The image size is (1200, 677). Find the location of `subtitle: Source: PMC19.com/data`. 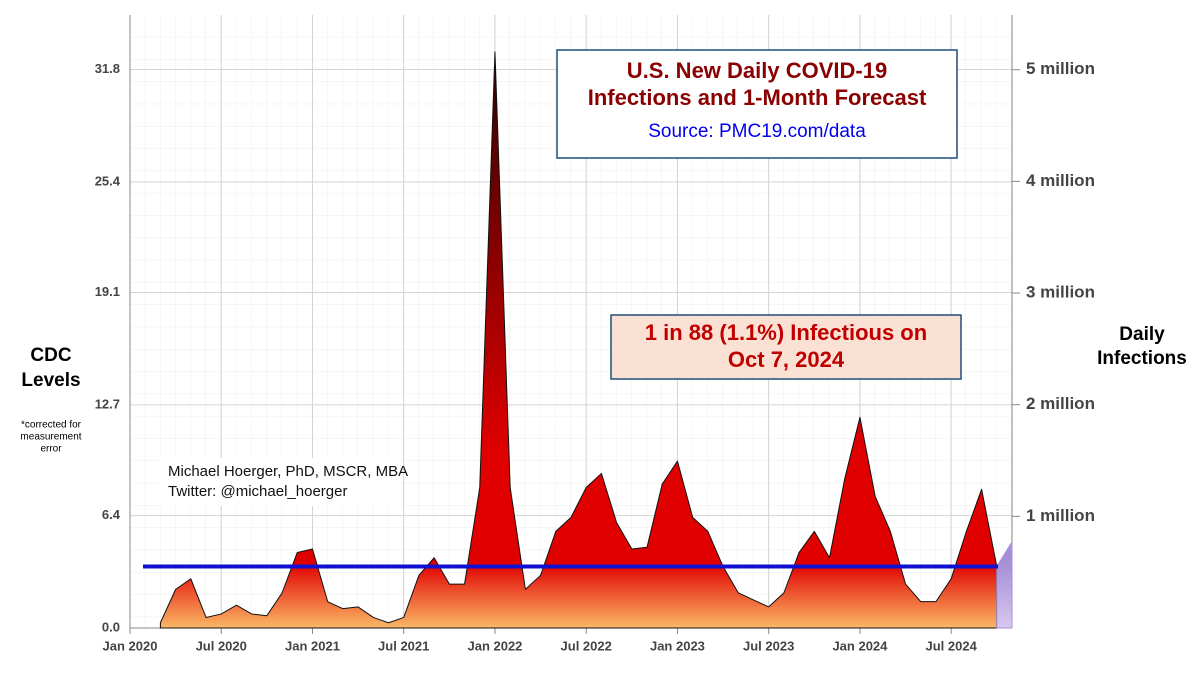

subtitle: Source: PMC19.com/data is located at coordinates (757, 131).